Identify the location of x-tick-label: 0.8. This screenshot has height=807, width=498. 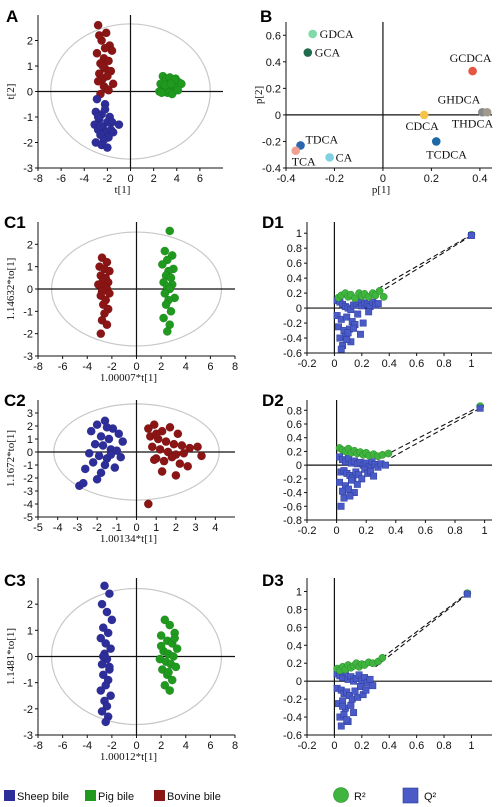
(443, 364).